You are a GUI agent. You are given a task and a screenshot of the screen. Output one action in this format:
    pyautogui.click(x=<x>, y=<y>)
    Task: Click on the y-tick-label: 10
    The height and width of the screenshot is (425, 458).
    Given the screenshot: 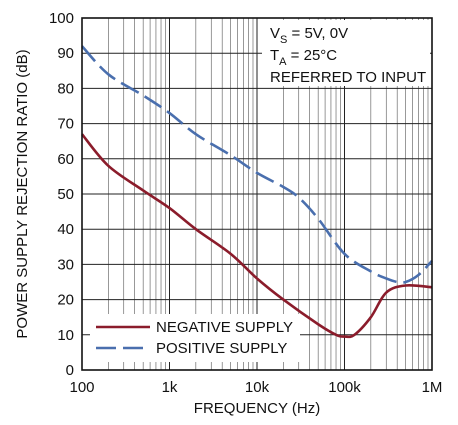 What is the action you would take?
    pyautogui.click(x=65, y=335)
    